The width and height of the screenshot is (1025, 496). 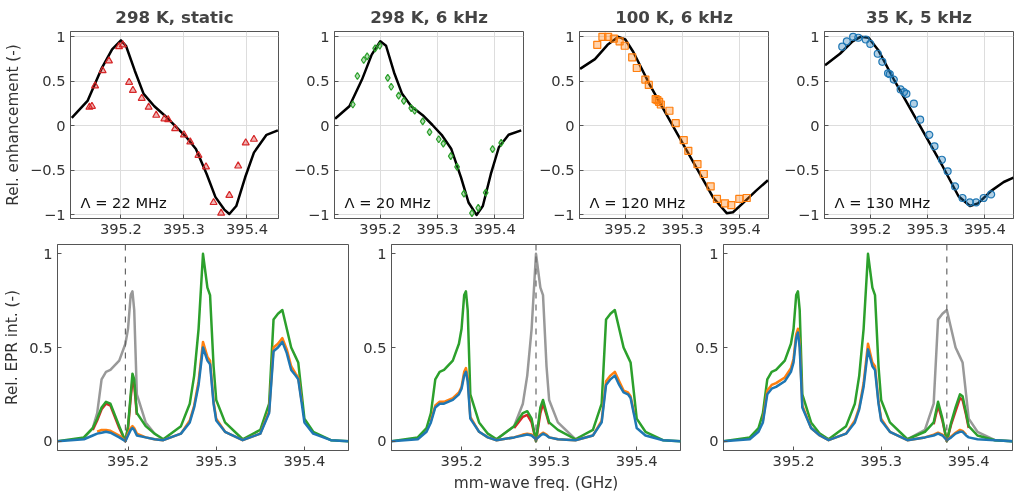 I want to click on annotation: Λ = 22 MHz, so click(x=124, y=202).